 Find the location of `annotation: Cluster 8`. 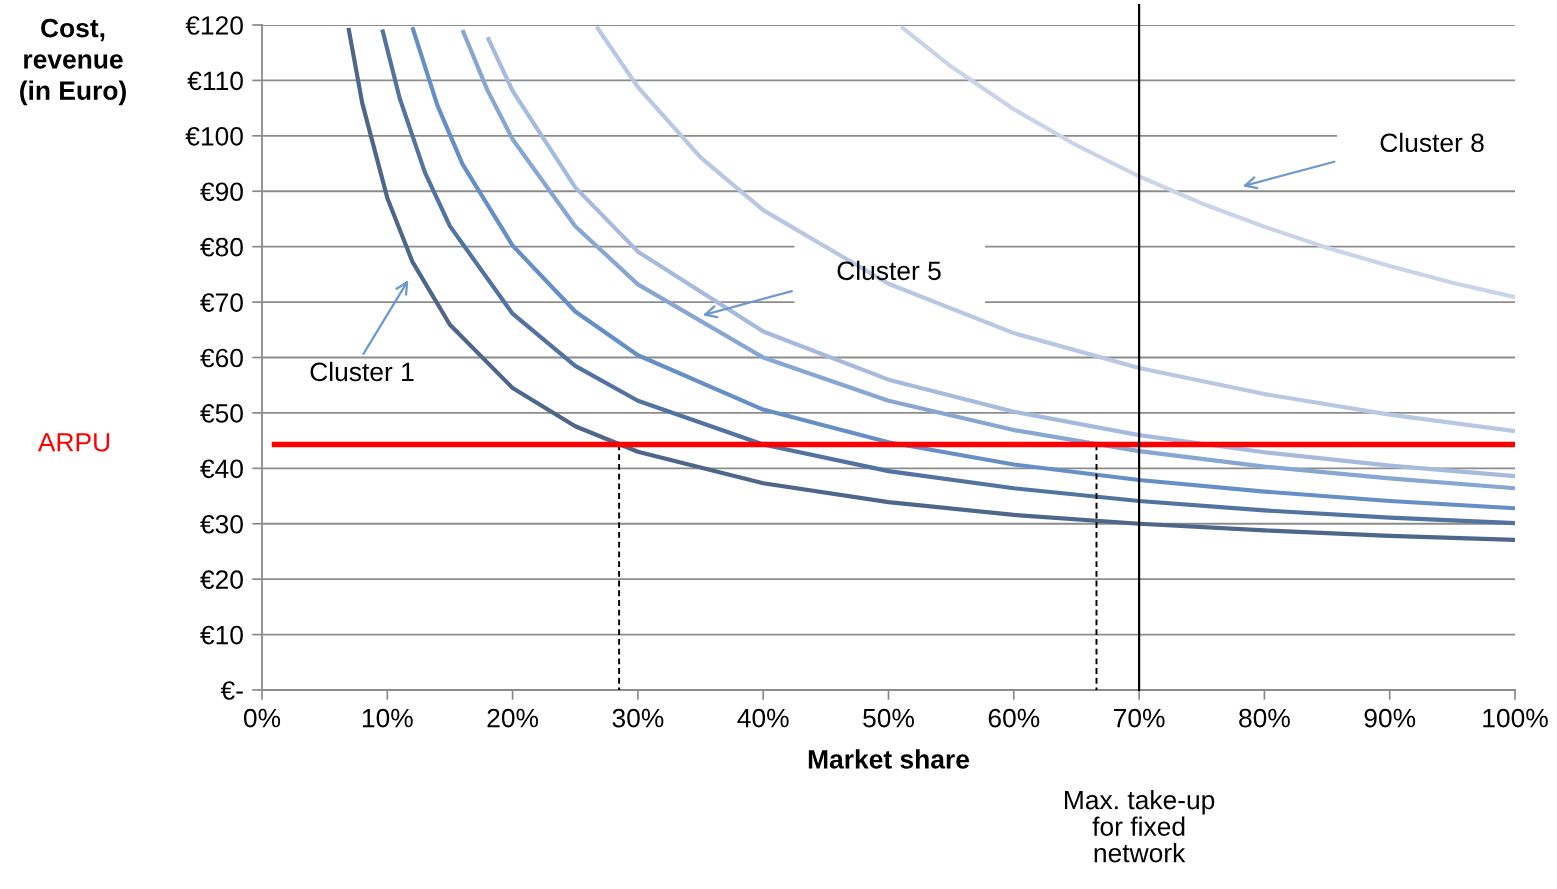

annotation: Cluster 8 is located at coordinates (1432, 142).